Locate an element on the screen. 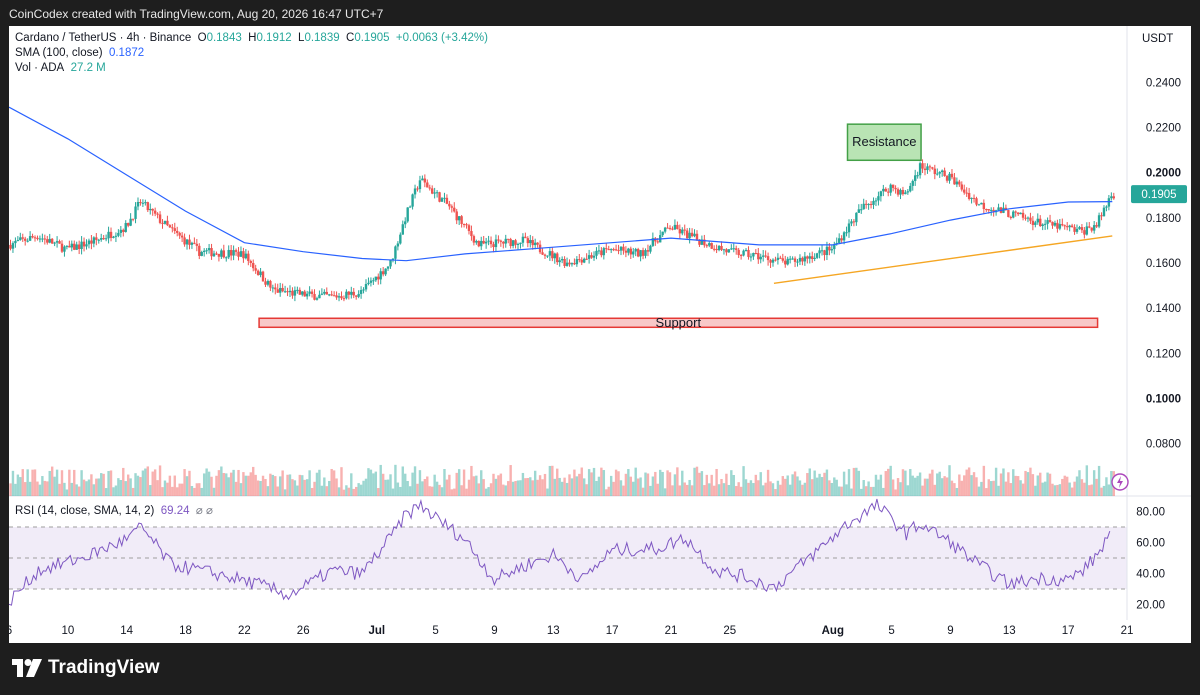 The height and width of the screenshot is (695, 1200). rsi-line is located at coordinates (560, 552).